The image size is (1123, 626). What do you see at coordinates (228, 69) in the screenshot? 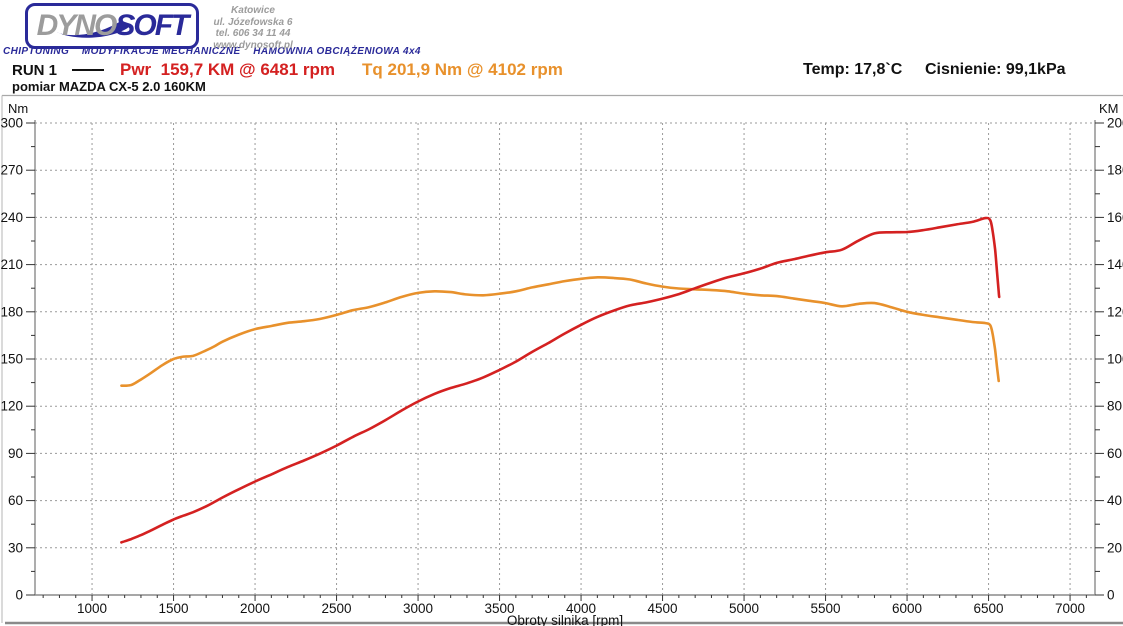
I see `power-peak-label: Pwr 159,7 KM @ 6481 rpm` at bounding box center [228, 69].